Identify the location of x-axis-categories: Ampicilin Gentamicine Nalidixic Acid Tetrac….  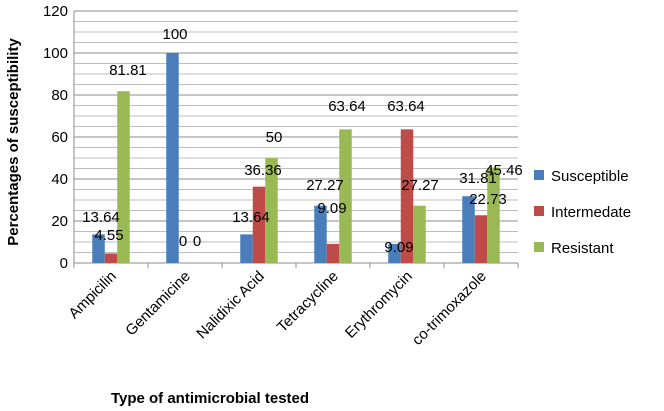
(277, 308).